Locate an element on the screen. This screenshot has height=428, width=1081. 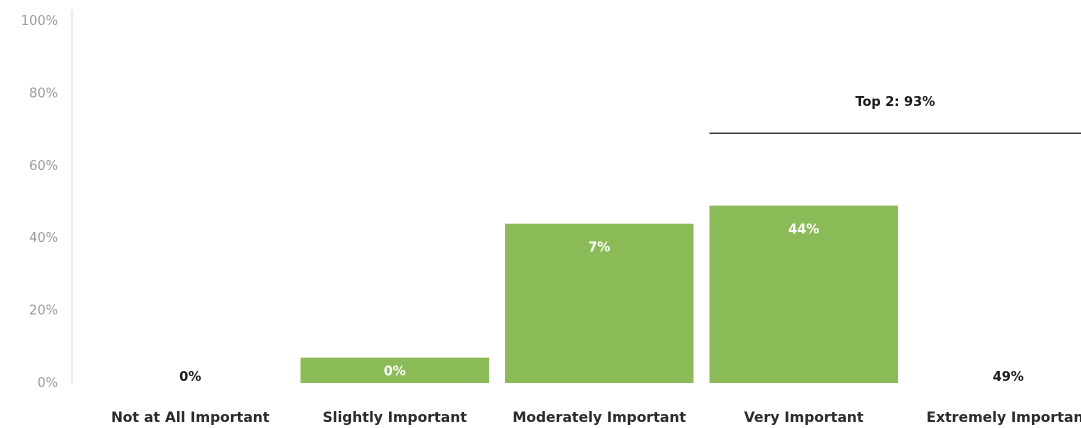
top2-annotation: Top 2: 93% is located at coordinates (895, 114).